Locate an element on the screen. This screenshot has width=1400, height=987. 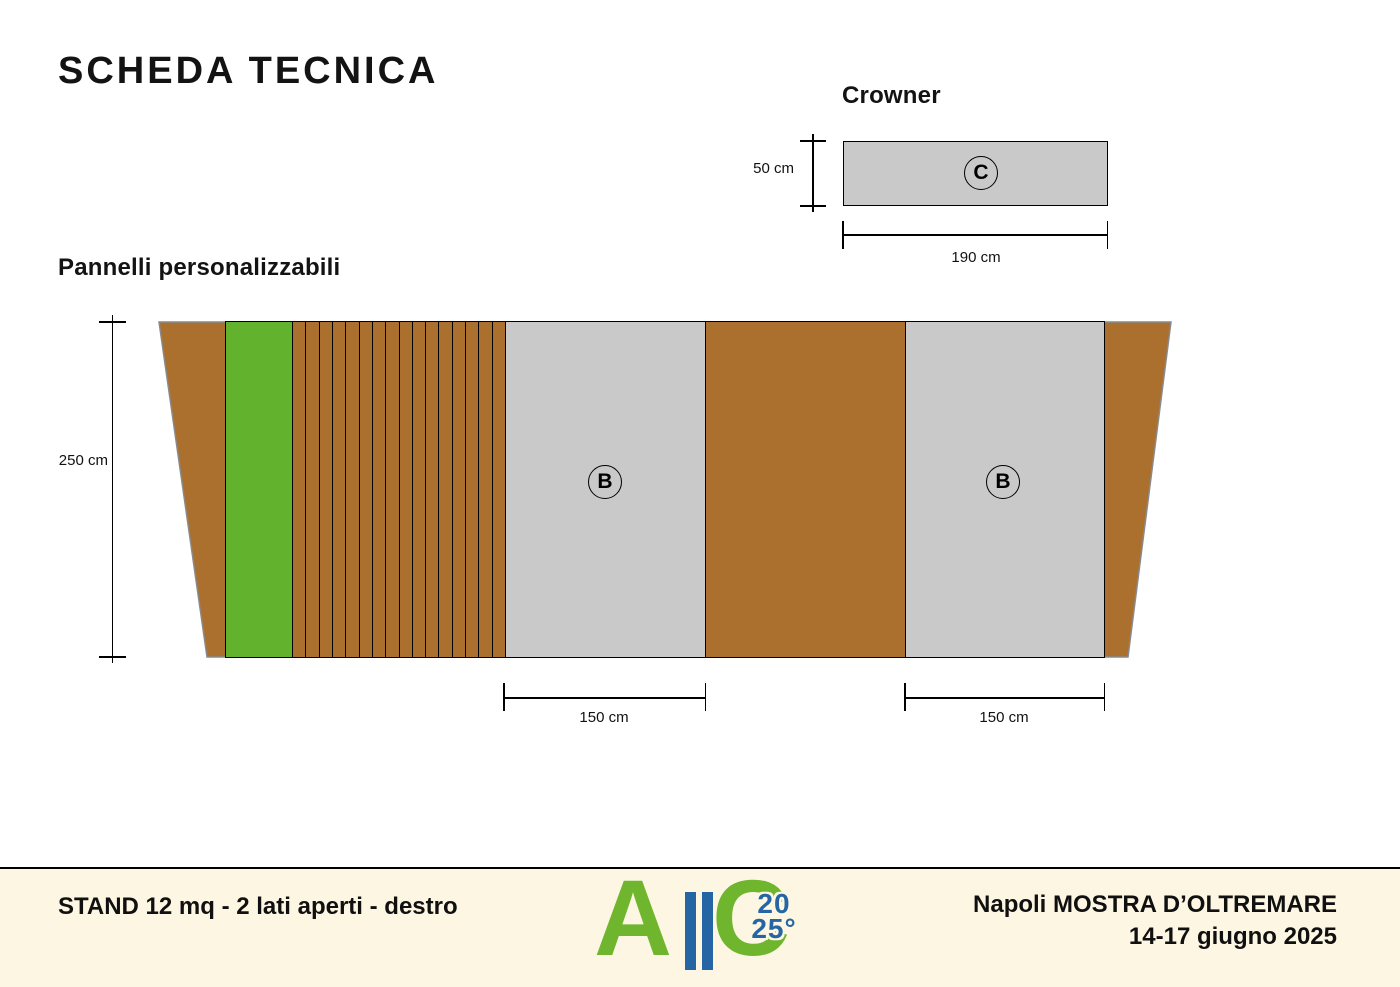
b1-width-dim-label: 150 cm is located at coordinates (604, 717).